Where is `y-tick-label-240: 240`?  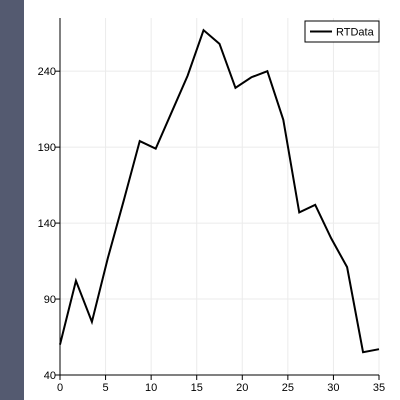 y-tick-label-240: 240 is located at coordinates (47, 72).